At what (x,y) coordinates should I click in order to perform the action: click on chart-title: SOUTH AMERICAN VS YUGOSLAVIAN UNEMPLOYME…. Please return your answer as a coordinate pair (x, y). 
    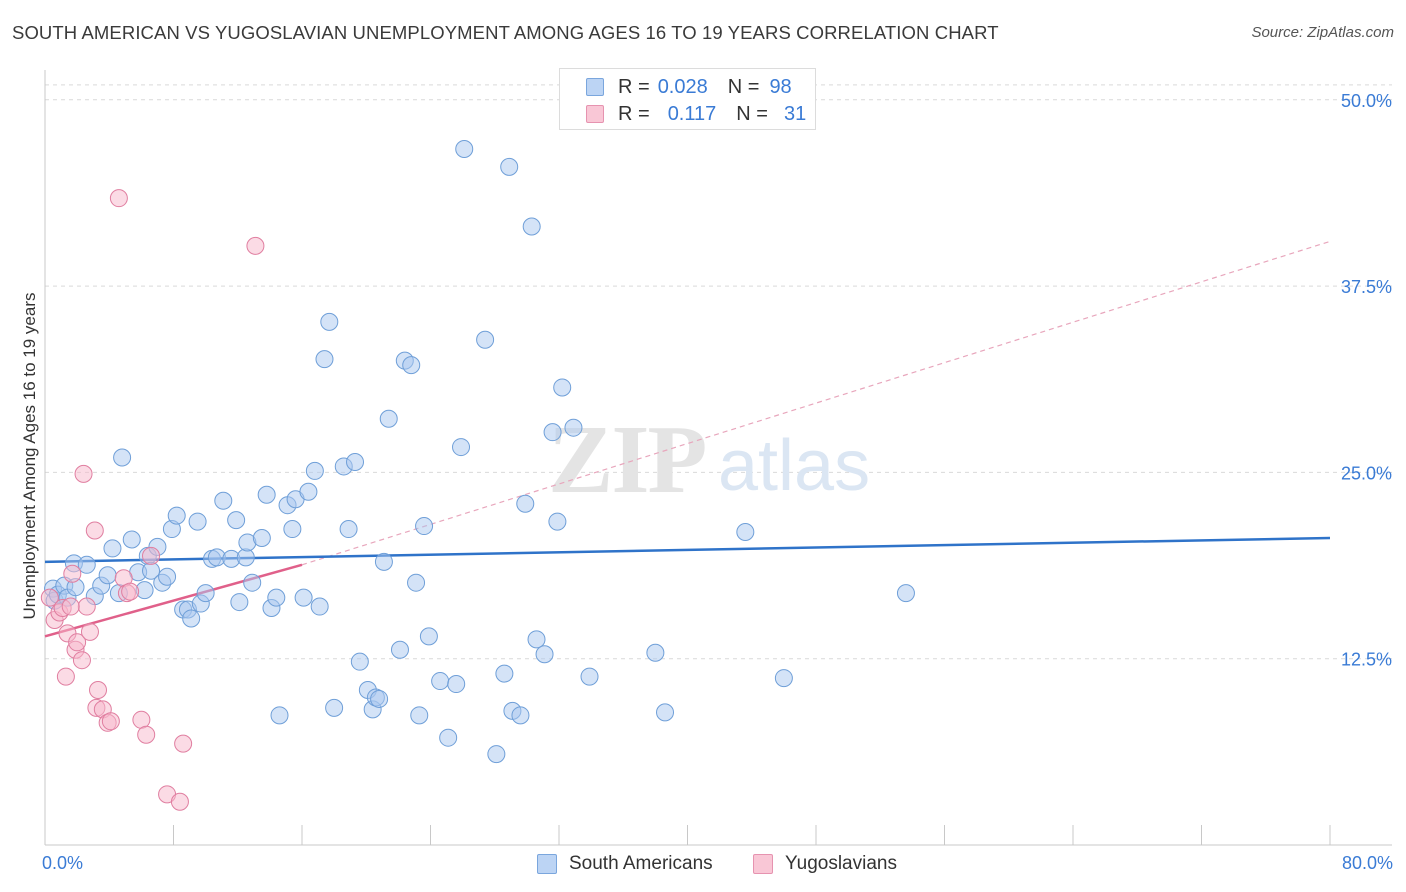
    Looking at the image, I should click on (505, 32).